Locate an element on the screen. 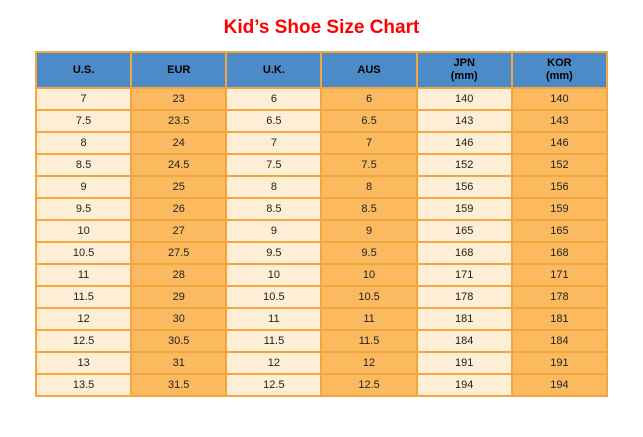  column-header-label: U.S. is located at coordinates (83, 69).